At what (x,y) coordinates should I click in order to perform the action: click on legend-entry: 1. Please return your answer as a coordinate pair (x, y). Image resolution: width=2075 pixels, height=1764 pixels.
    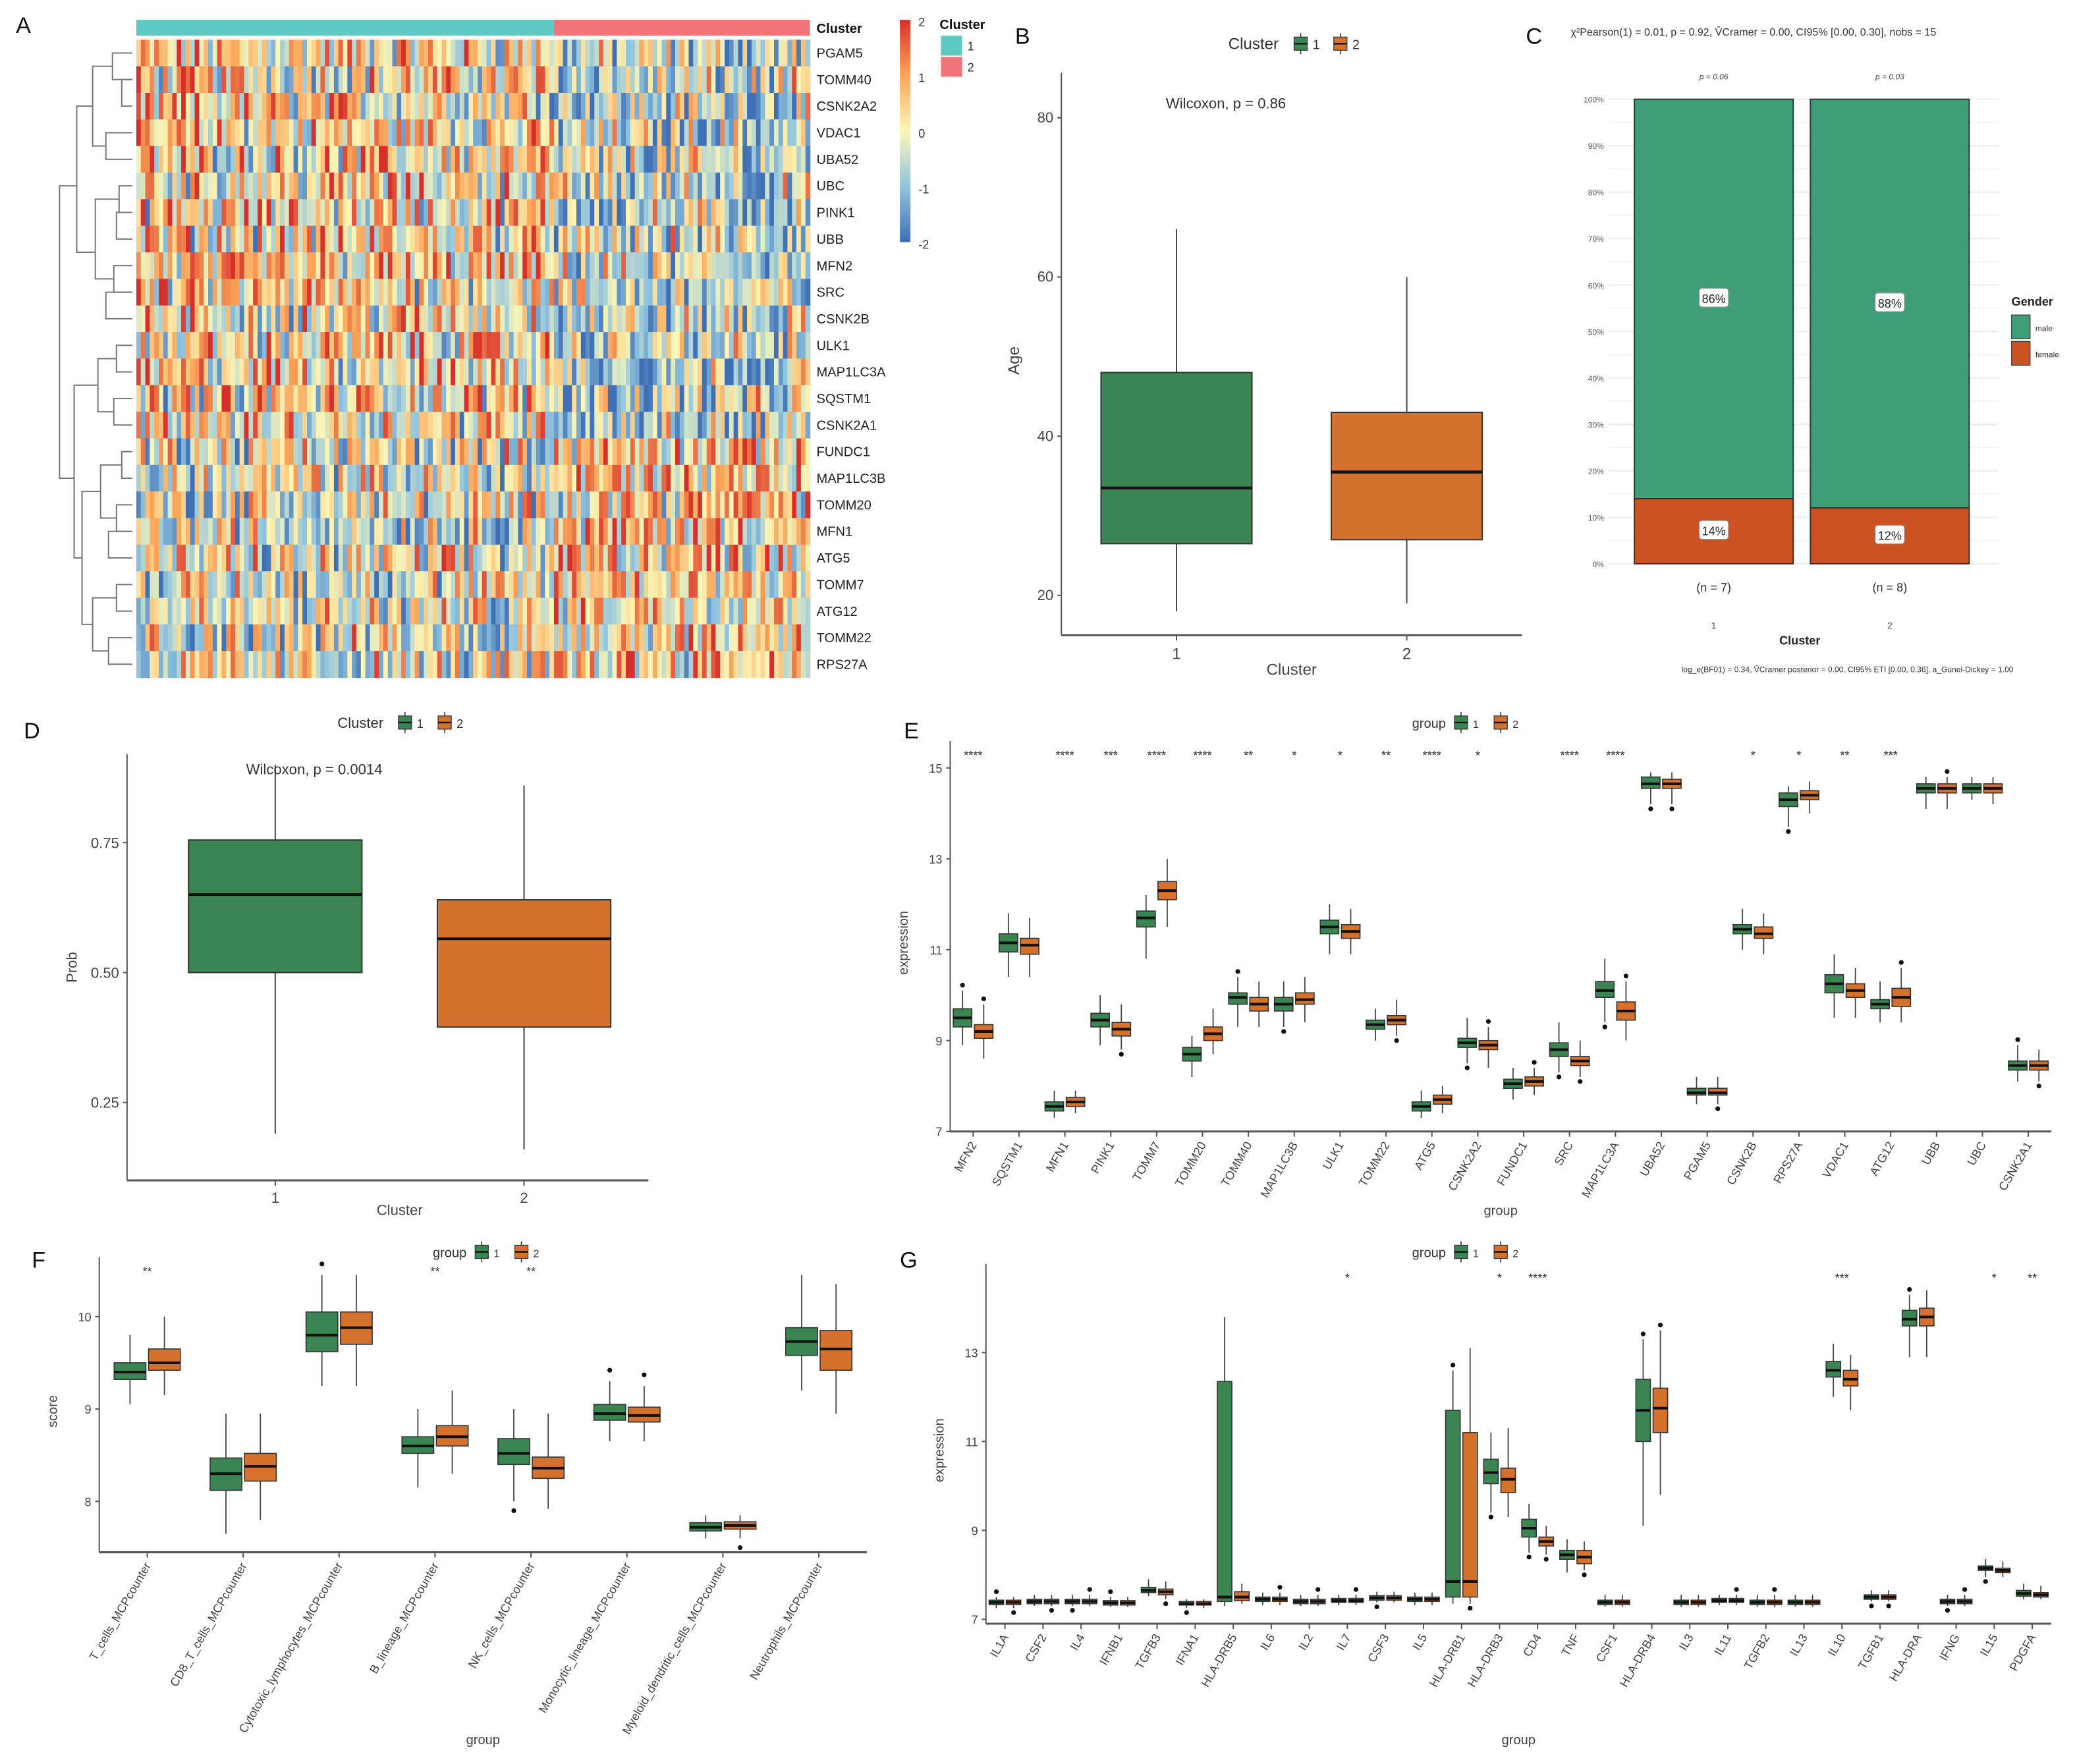
    Looking at the image, I should click on (496, 1254).